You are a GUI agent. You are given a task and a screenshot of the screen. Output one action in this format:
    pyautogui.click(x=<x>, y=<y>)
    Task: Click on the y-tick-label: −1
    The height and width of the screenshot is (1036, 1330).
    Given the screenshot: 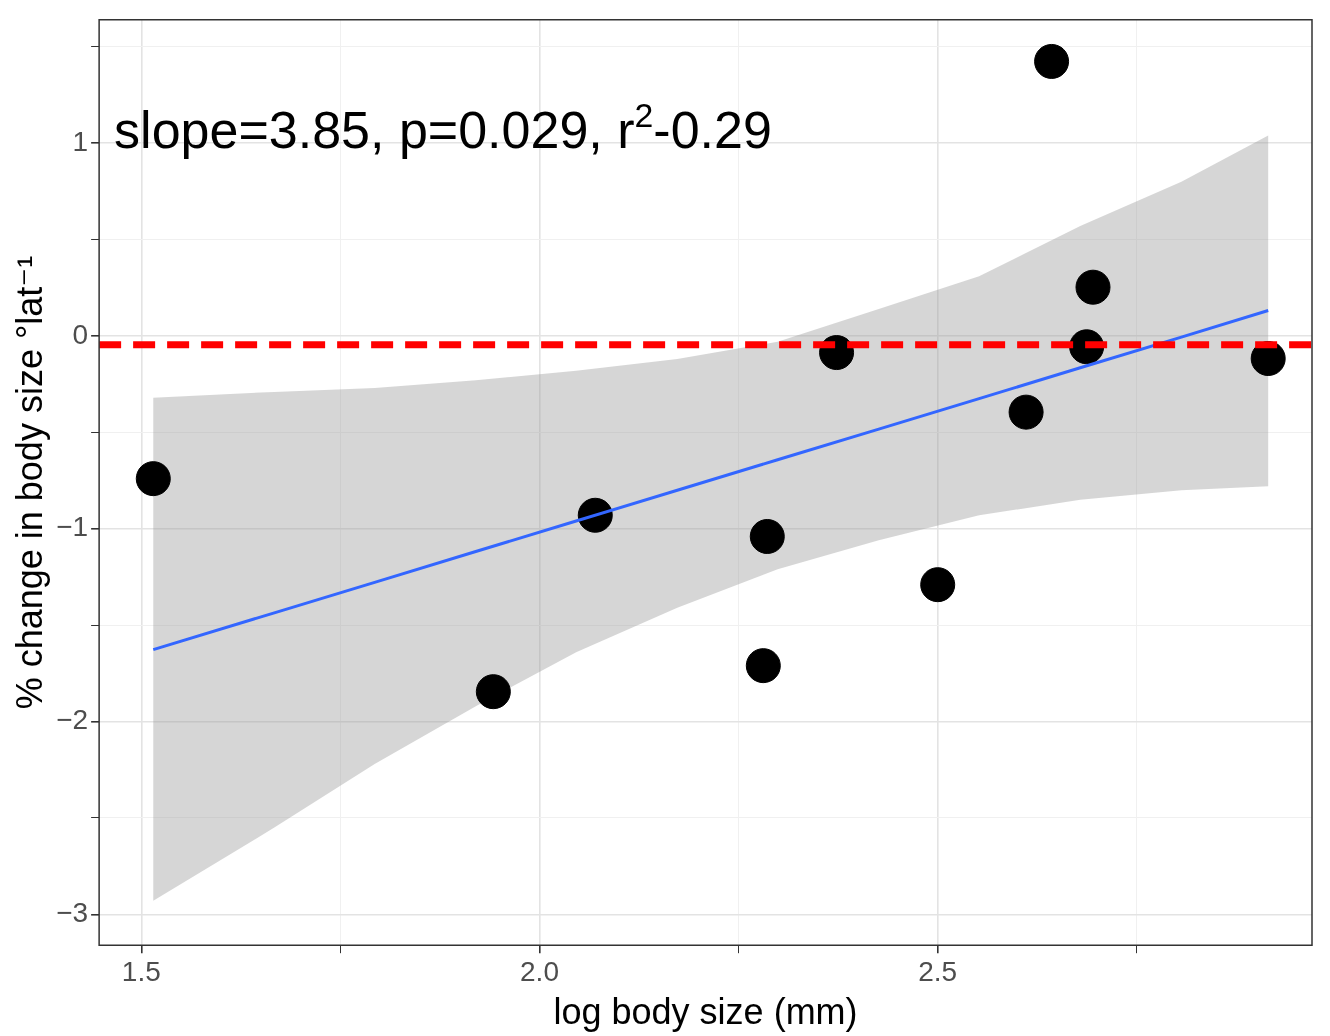 What is the action you would take?
    pyautogui.click(x=72, y=527)
    